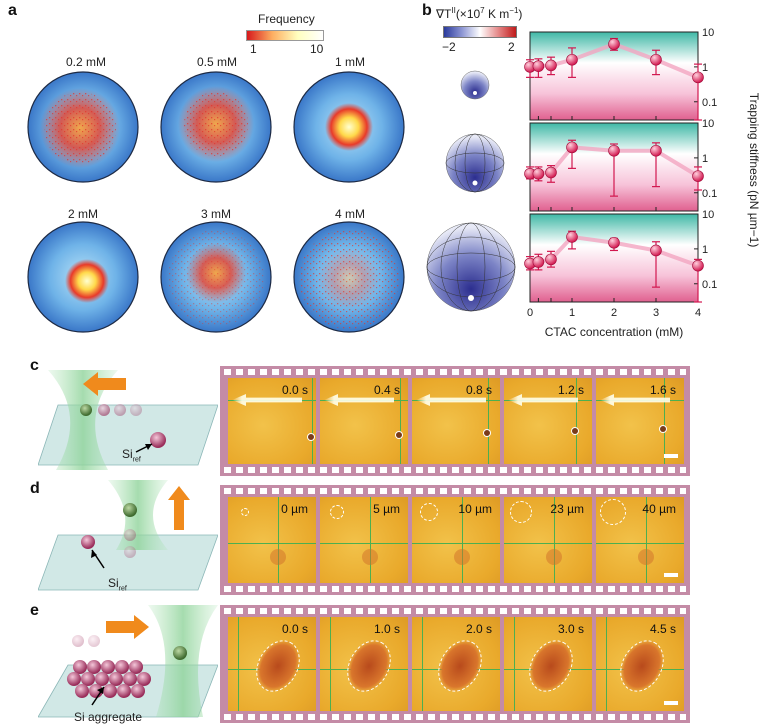 This screenshot has width=763, height=728. I want to click on frames-c: 0.0 s 0.4 s 0.8 s 1.2 s 1.6 s, so click(456, 421).